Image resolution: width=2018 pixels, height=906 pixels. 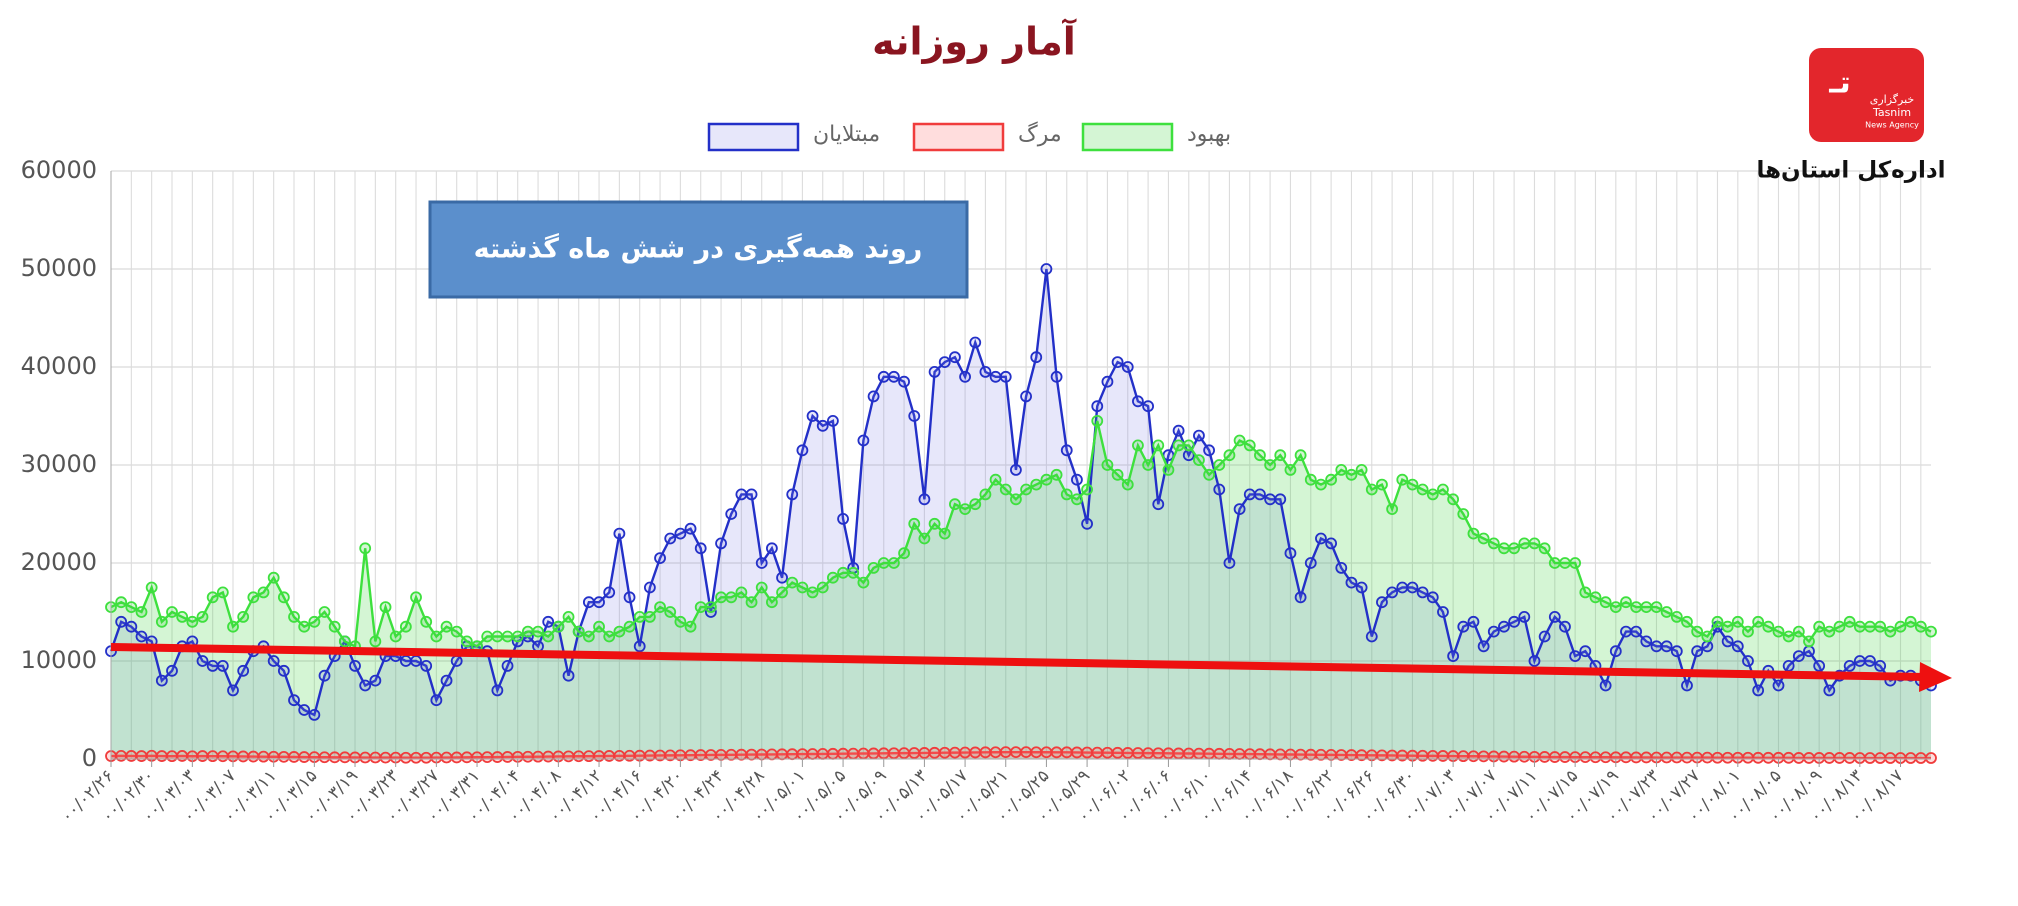 What do you see at coordinates (846, 134) in the screenshot?
I see `legend-label: مبتلایان` at bounding box center [846, 134].